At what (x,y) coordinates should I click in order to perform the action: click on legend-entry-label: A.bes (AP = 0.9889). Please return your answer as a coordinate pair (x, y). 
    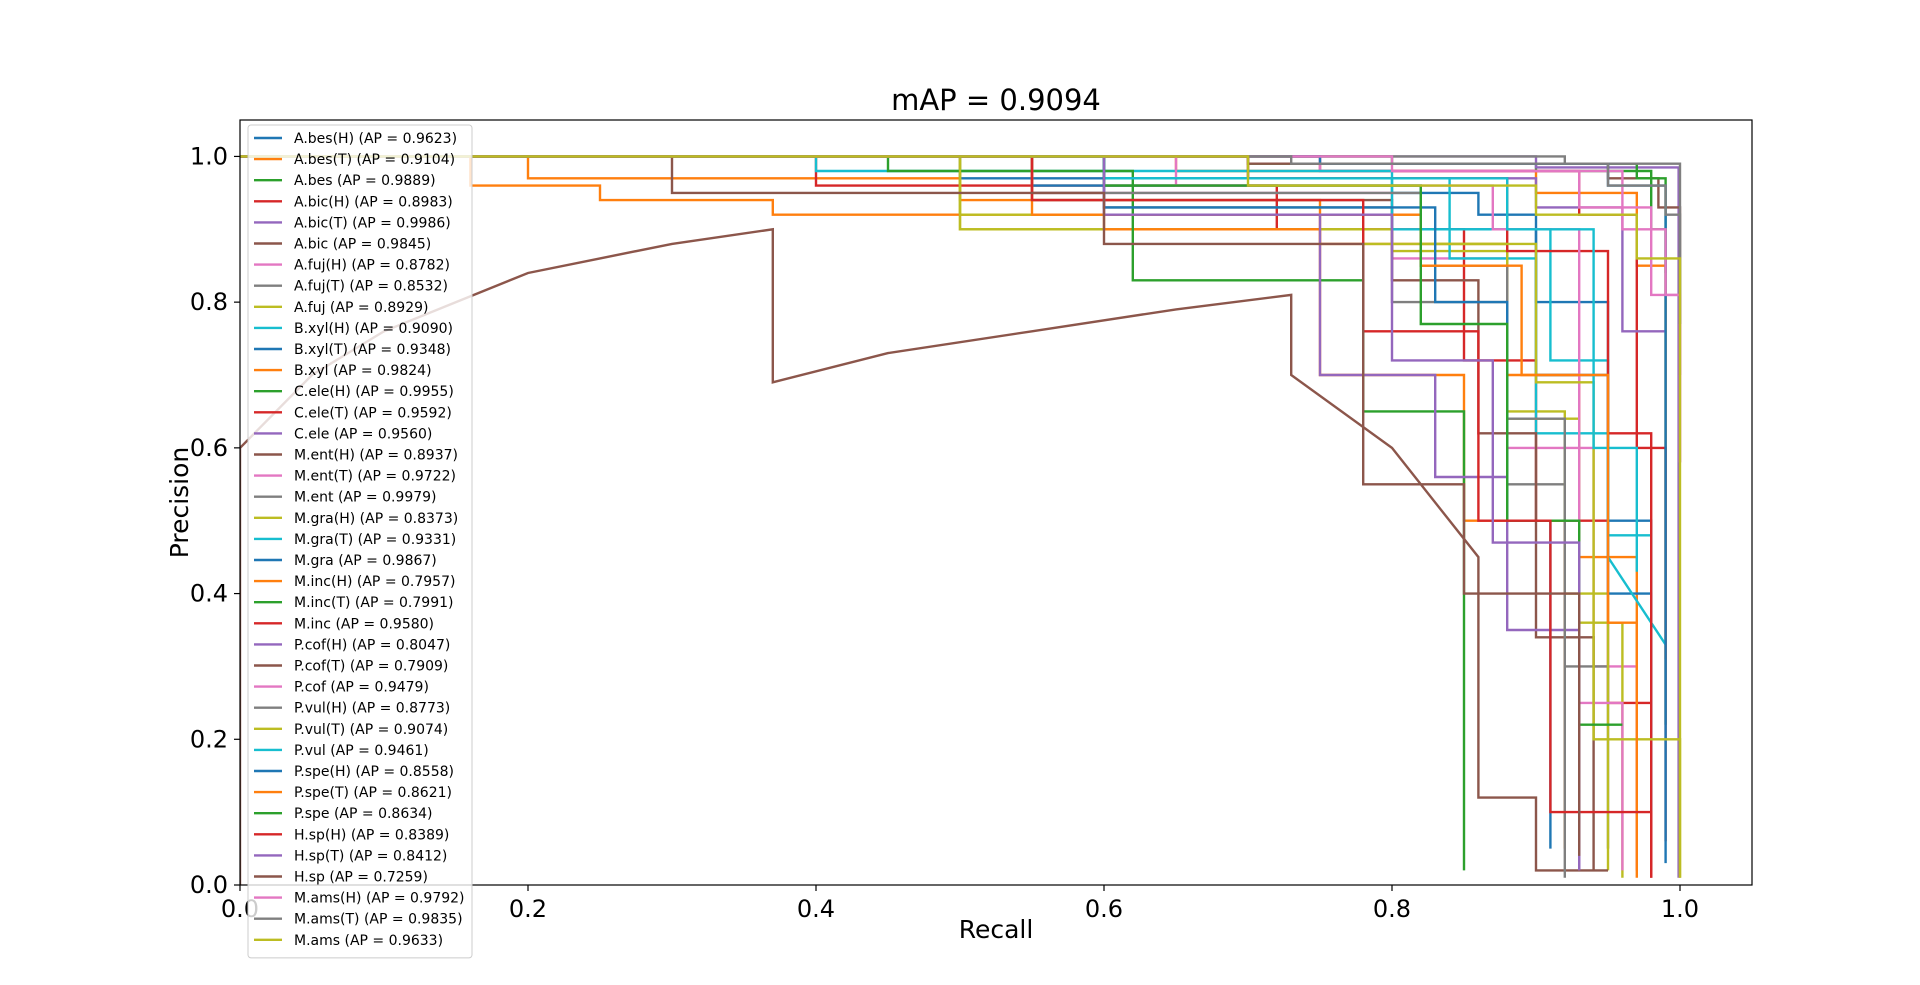
    Looking at the image, I should click on (365, 181).